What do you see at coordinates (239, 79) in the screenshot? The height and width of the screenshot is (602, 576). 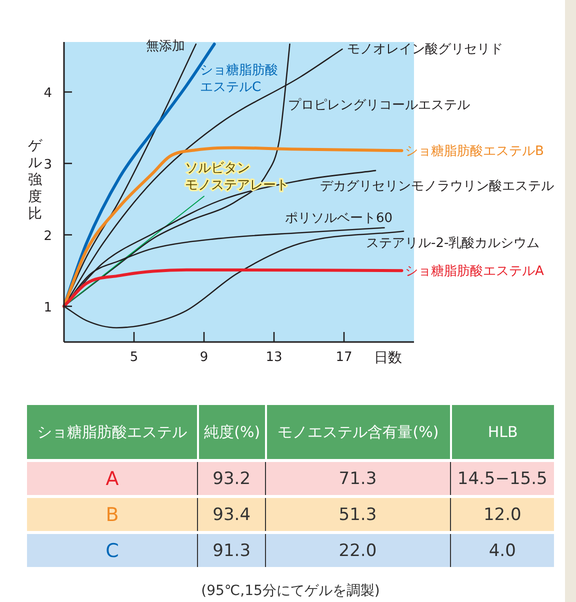 I see `series-label: ショ糖脂肪酸エステルC` at bounding box center [239, 79].